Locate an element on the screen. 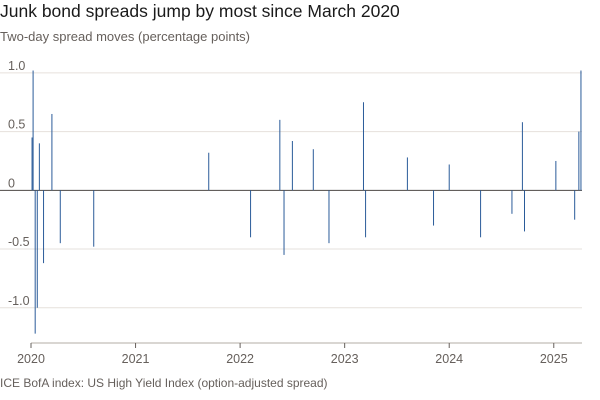 Image resolution: width=600 pixels, height=400 pixels. y-tick-label: -0.5 is located at coordinates (19, 242).